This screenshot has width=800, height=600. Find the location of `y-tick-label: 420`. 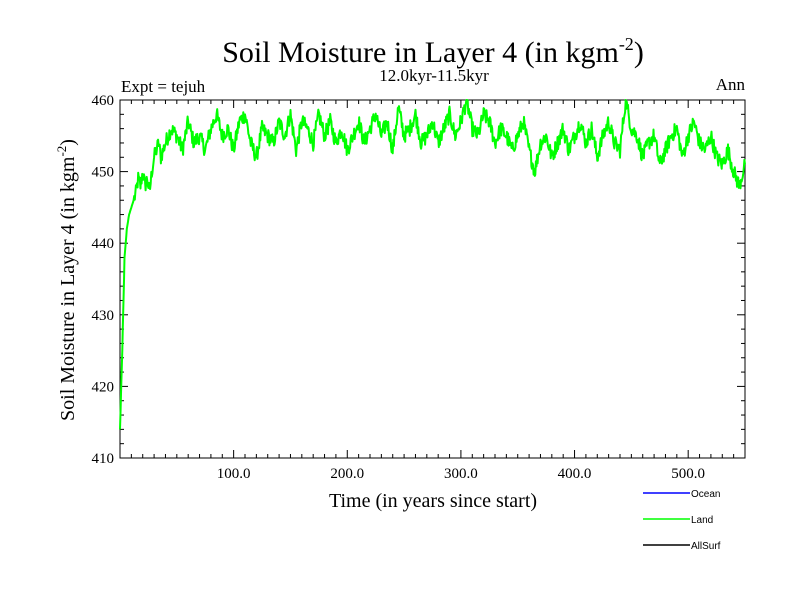

y-tick-label: 420 is located at coordinates (103, 387).